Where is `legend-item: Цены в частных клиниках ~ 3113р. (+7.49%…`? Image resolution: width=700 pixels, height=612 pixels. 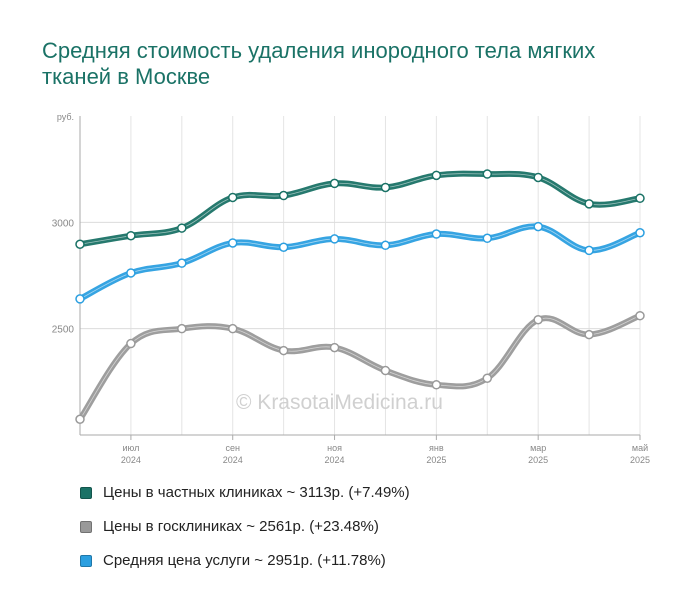
legend-item: Цены в частных клиниках ~ 3113р. (+7.49%… is located at coordinates (245, 492).